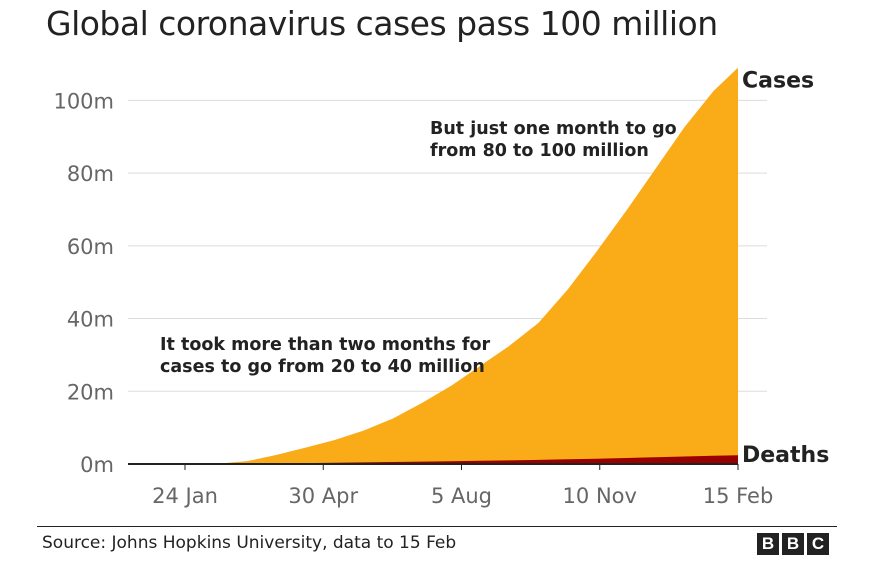  What do you see at coordinates (778, 81) in the screenshot?
I see `cases-end-label: Cases` at bounding box center [778, 81].